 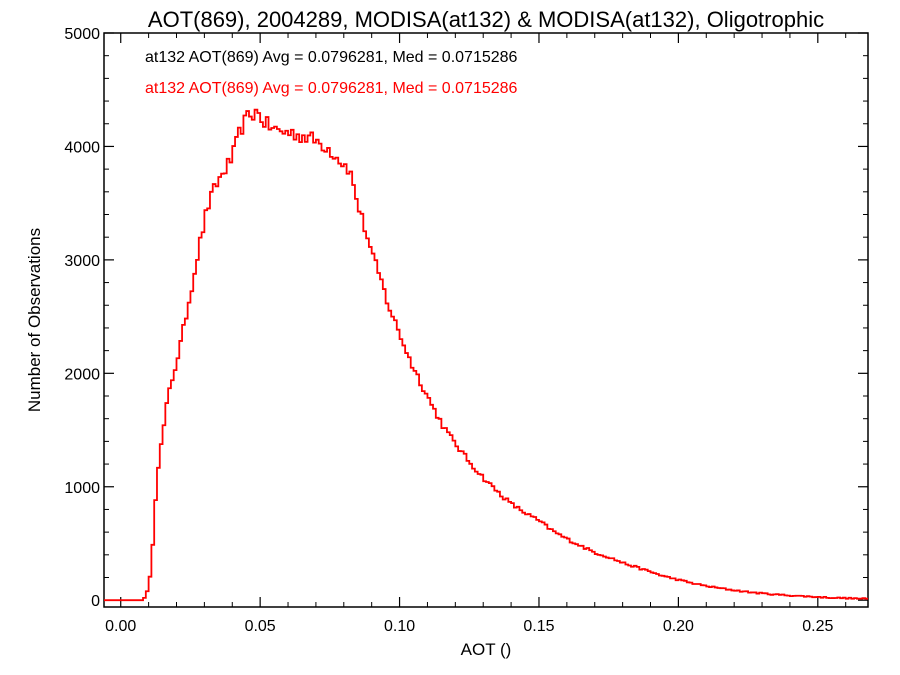 I want to click on x-tick-label: 0.05, so click(x=260, y=626).